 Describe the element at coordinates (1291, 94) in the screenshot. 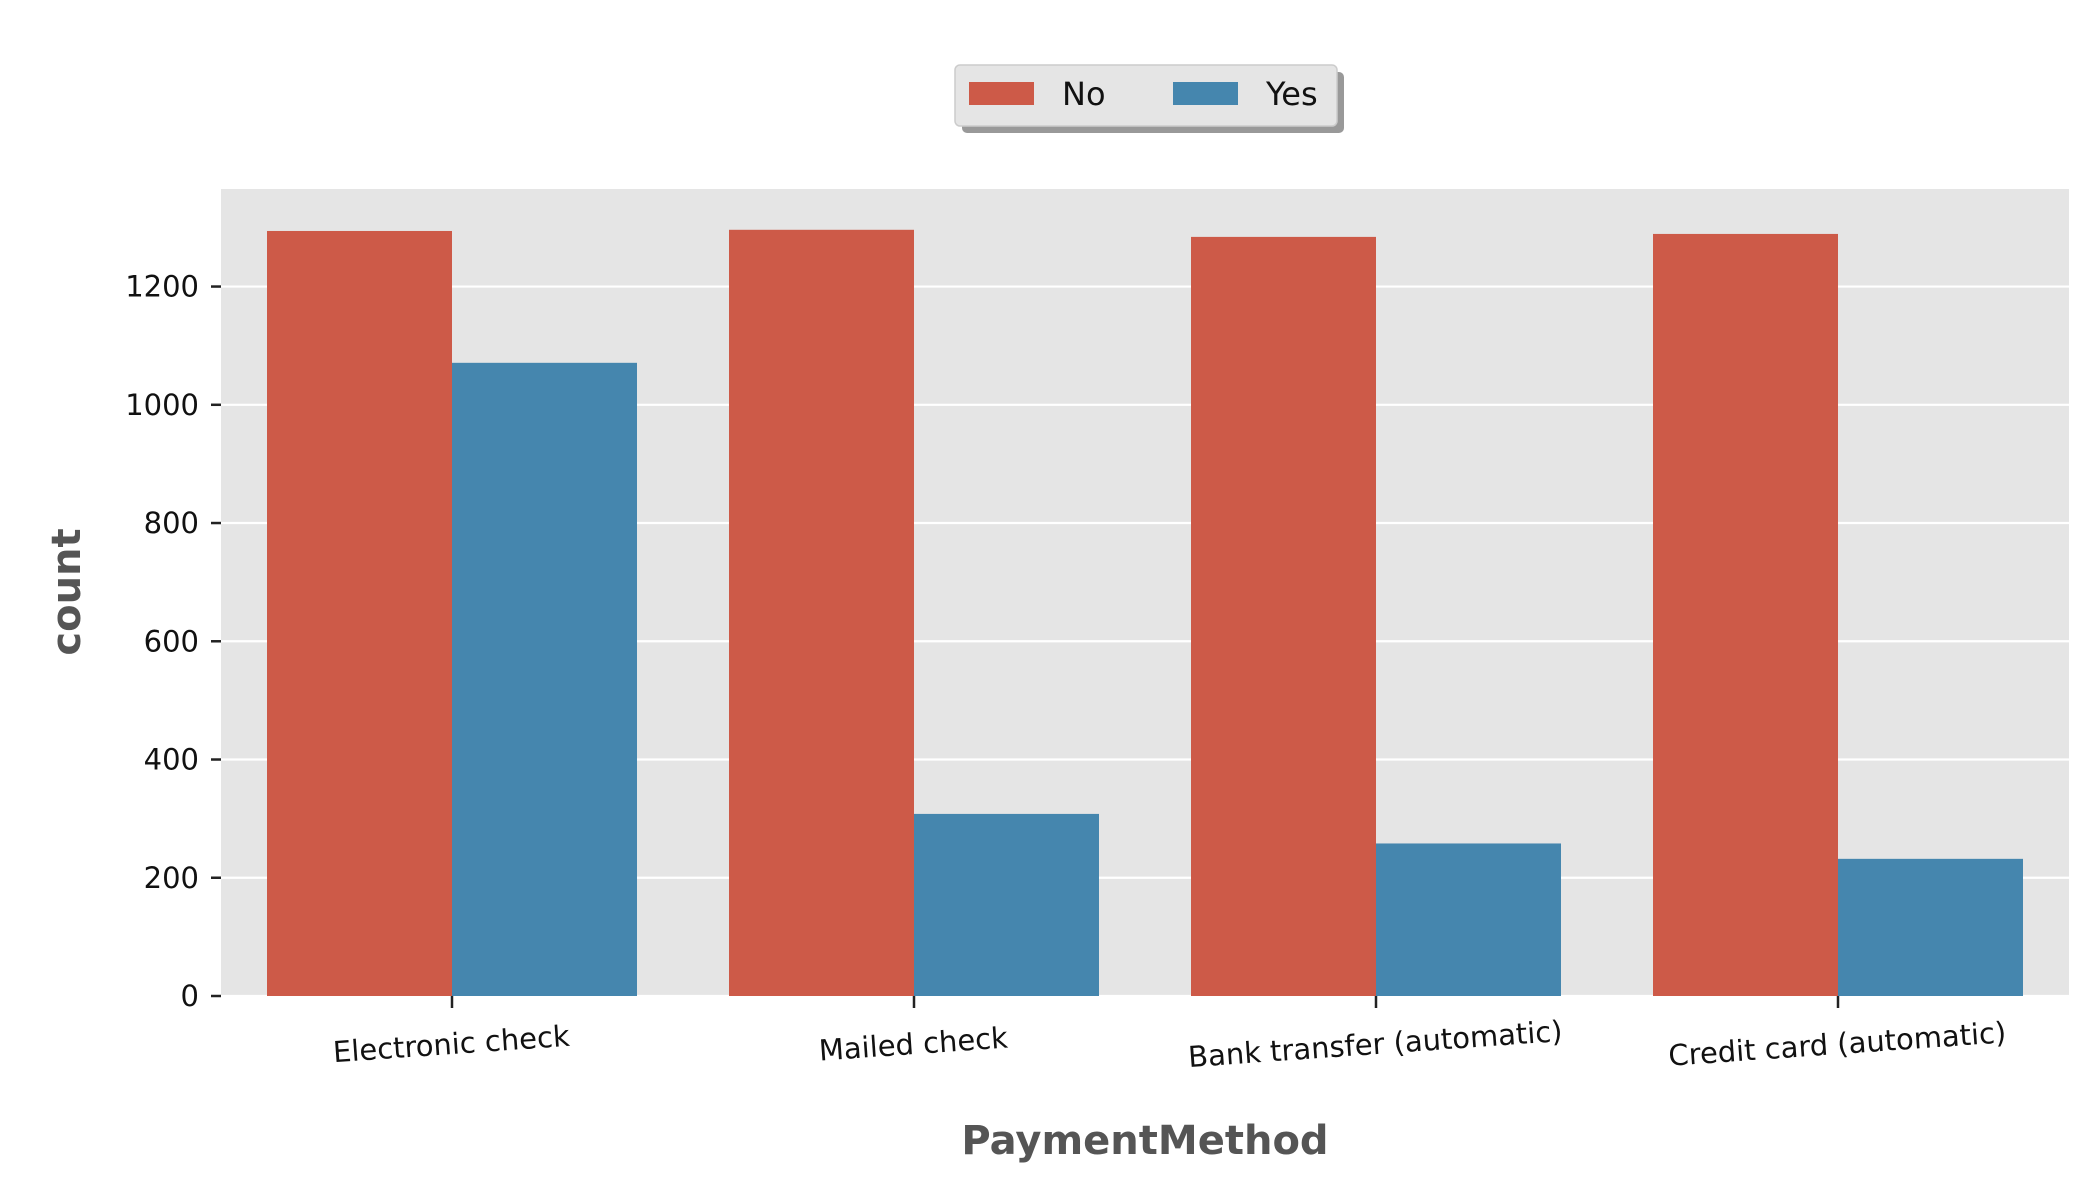

I see `legend-label-yes: Yes` at that location.